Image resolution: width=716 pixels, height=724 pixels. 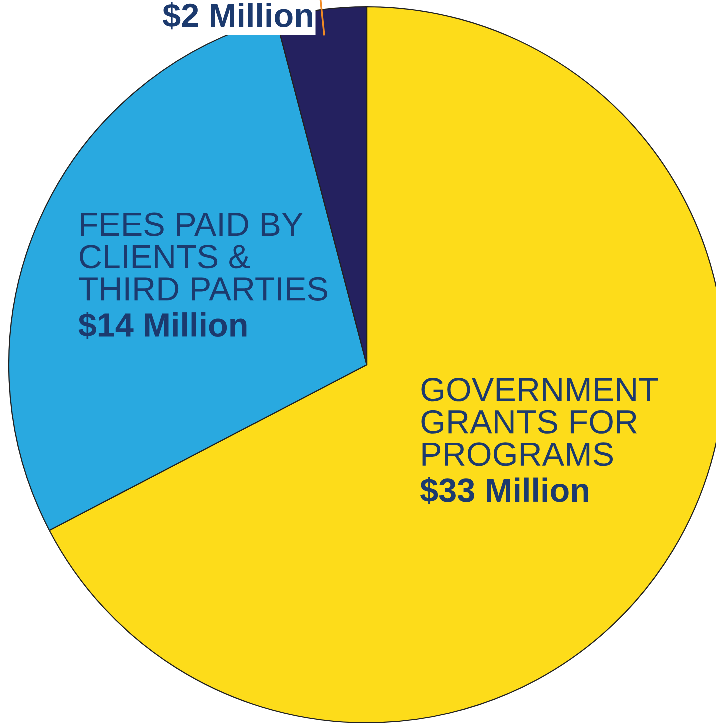 What do you see at coordinates (504, 490) in the screenshot?
I see `data-label: $33 Million` at bounding box center [504, 490].